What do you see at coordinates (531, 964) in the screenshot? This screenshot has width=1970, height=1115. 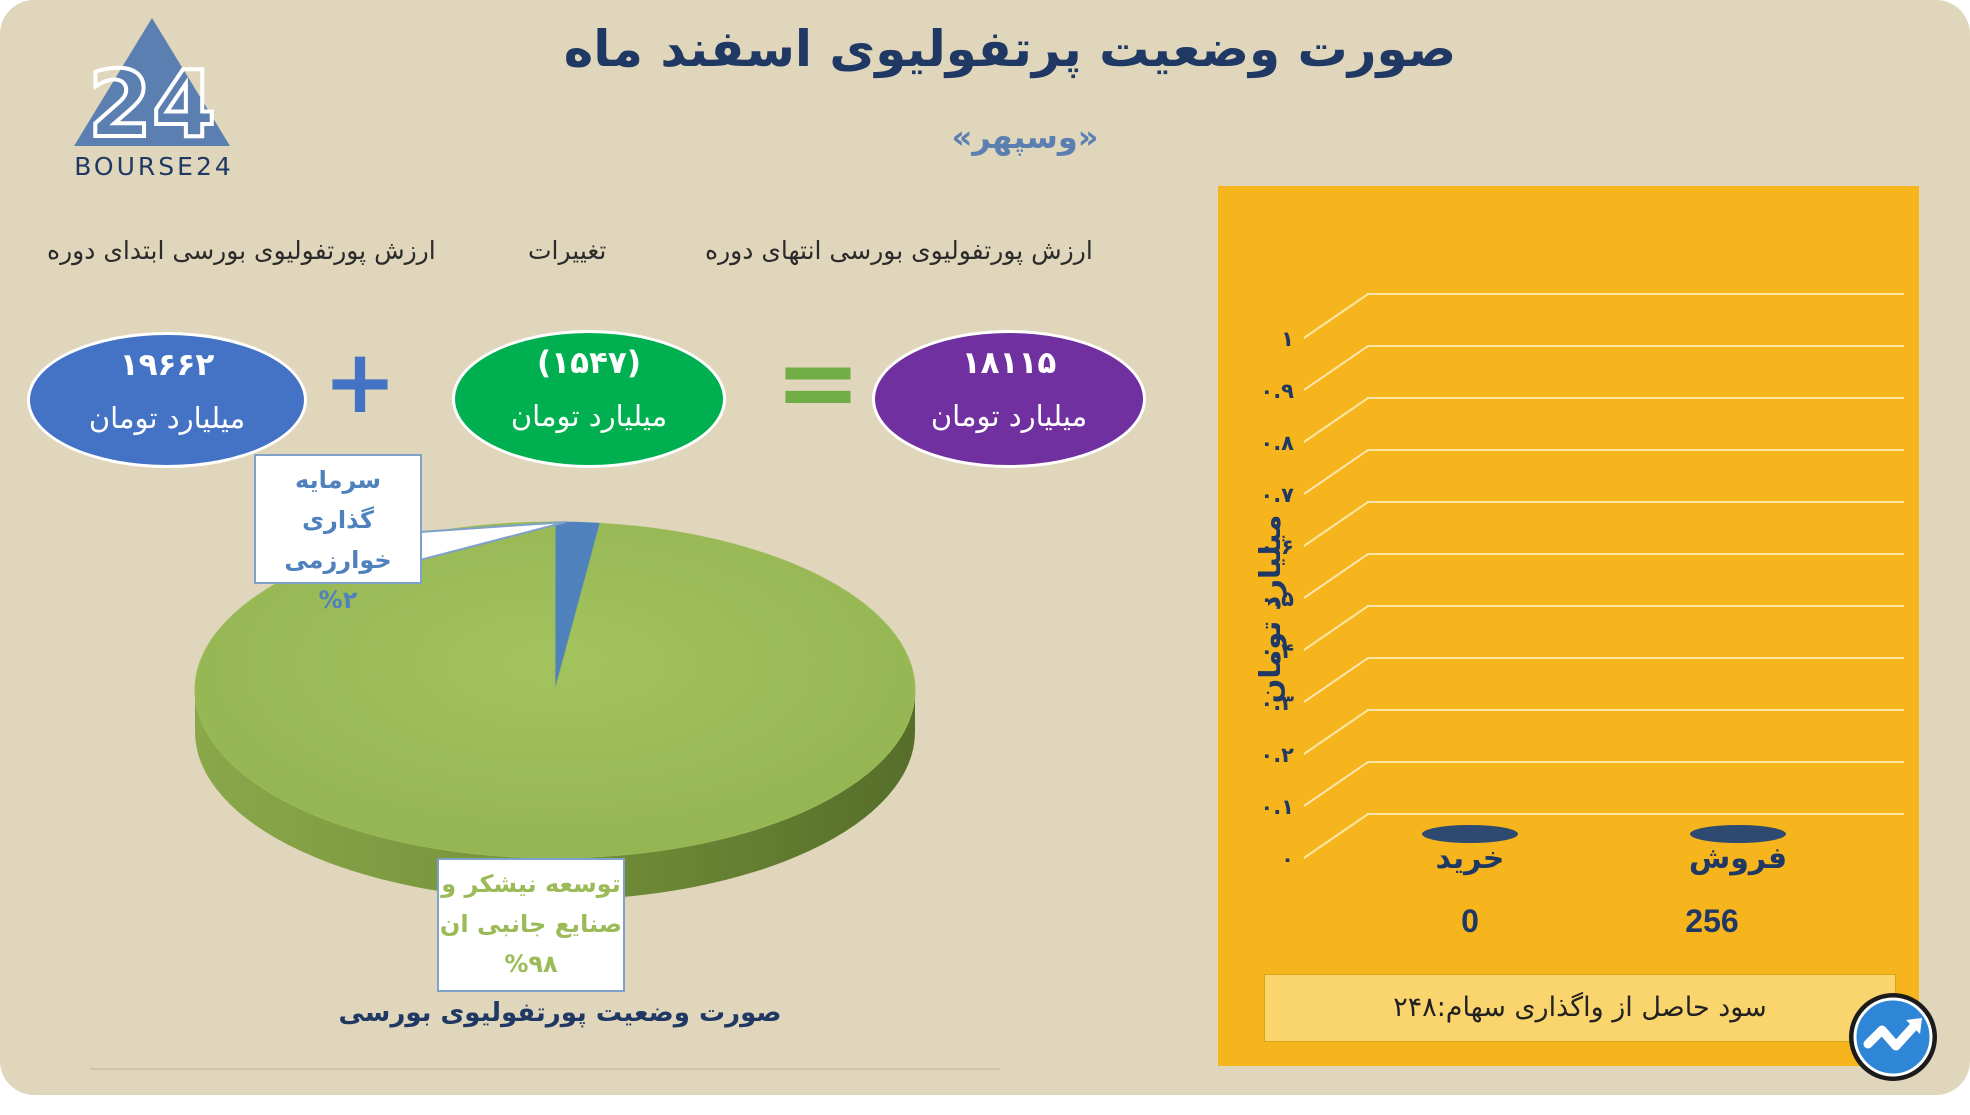 I see `slice-pct-neyshekar: %۹۸` at bounding box center [531, 964].